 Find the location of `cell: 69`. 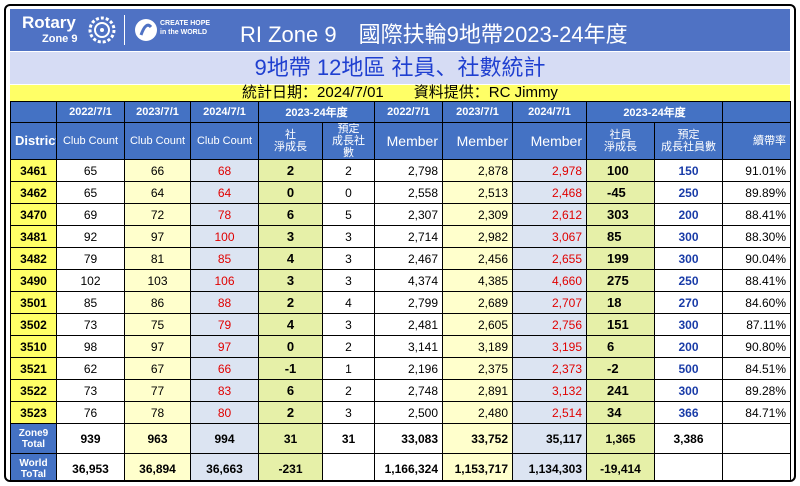

cell: 69 is located at coordinates (90, 214).